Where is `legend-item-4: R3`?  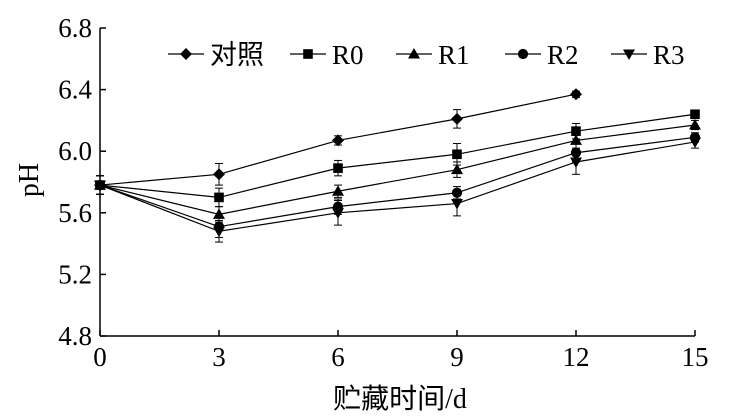 legend-item-4: R3 is located at coordinates (648, 55).